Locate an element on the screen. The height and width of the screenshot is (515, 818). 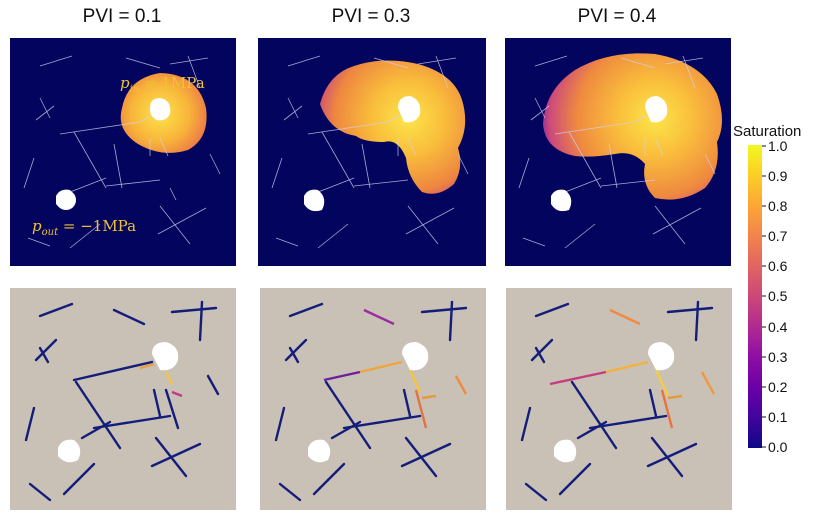
matrix-background is located at coordinates (123, 152).